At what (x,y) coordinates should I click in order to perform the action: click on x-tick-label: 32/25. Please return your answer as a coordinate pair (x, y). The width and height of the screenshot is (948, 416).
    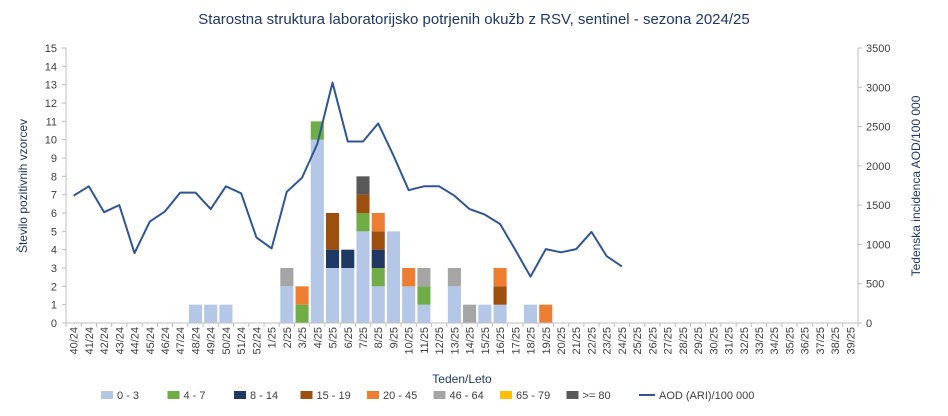
    Looking at the image, I should click on (745, 341).